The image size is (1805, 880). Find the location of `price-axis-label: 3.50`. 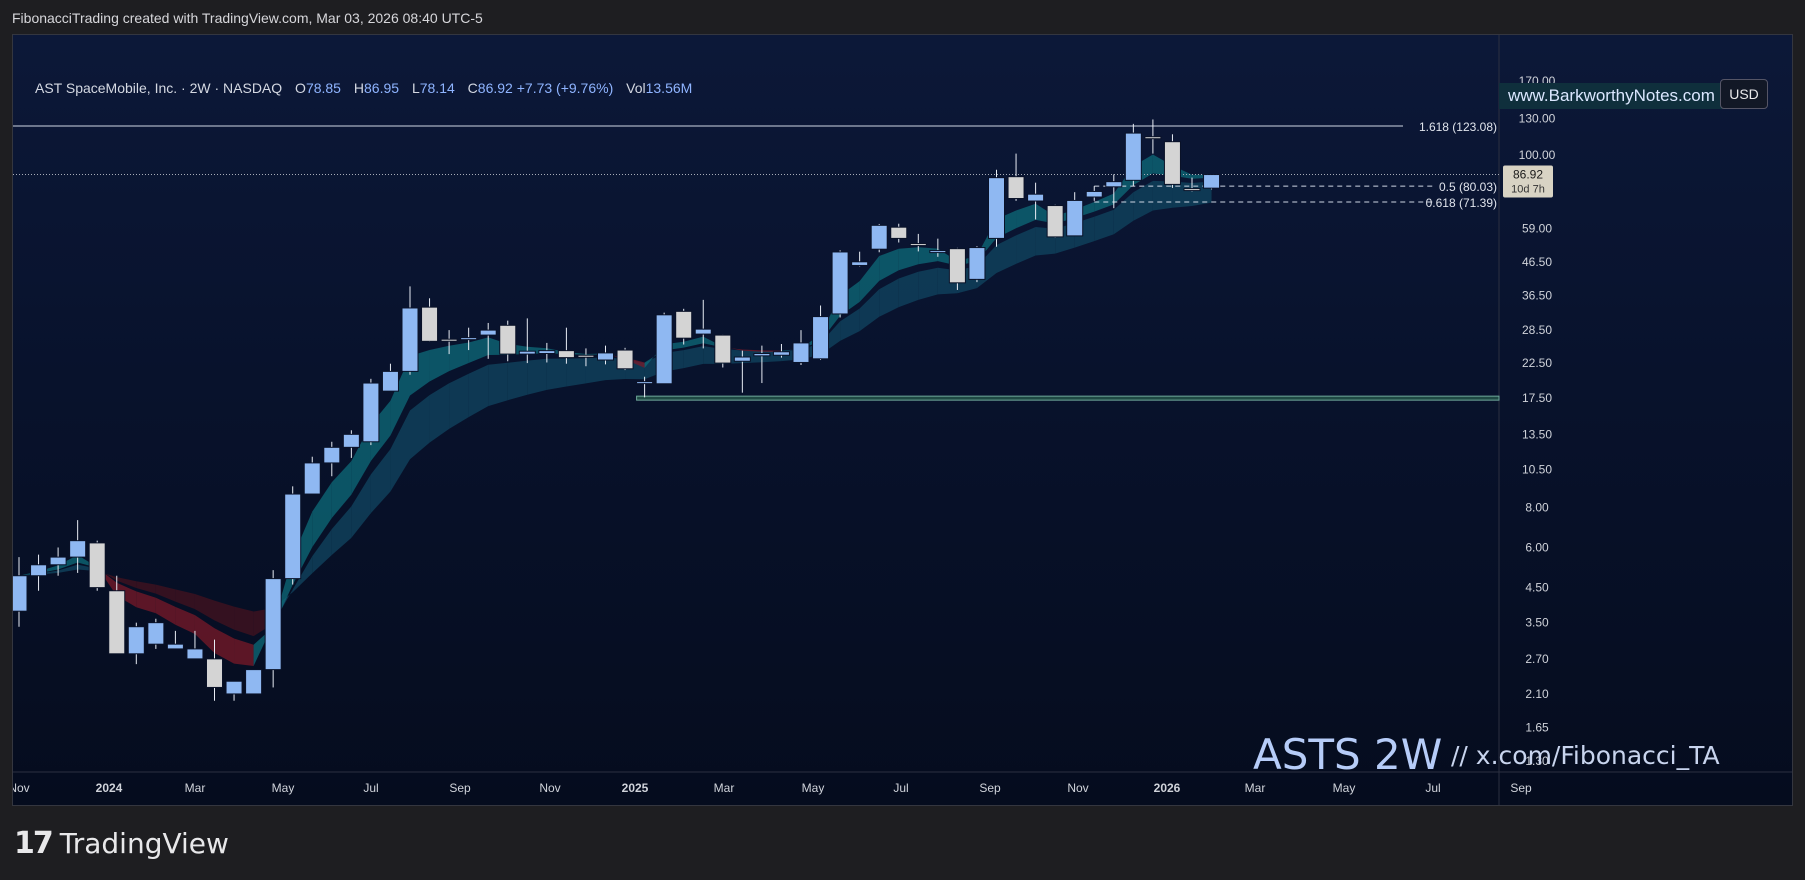

price-axis-label: 3.50 is located at coordinates (1537, 623).